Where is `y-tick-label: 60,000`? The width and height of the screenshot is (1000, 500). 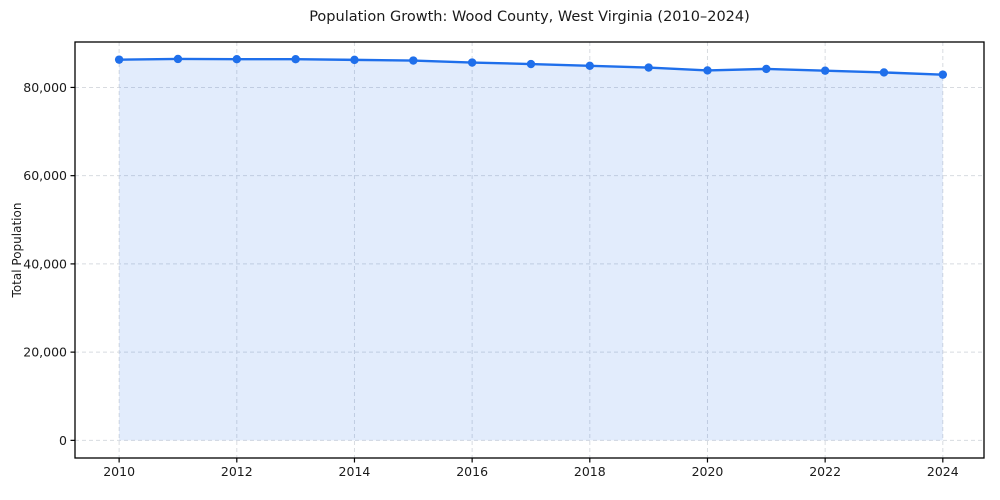 y-tick-label: 60,000 is located at coordinates (45, 175).